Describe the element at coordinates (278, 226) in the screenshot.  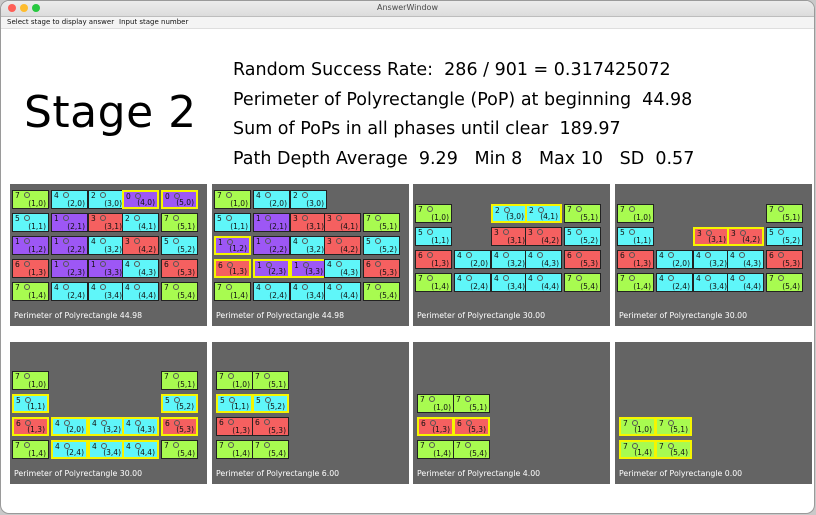
I see `piece-coordinate: (2,1)` at that location.